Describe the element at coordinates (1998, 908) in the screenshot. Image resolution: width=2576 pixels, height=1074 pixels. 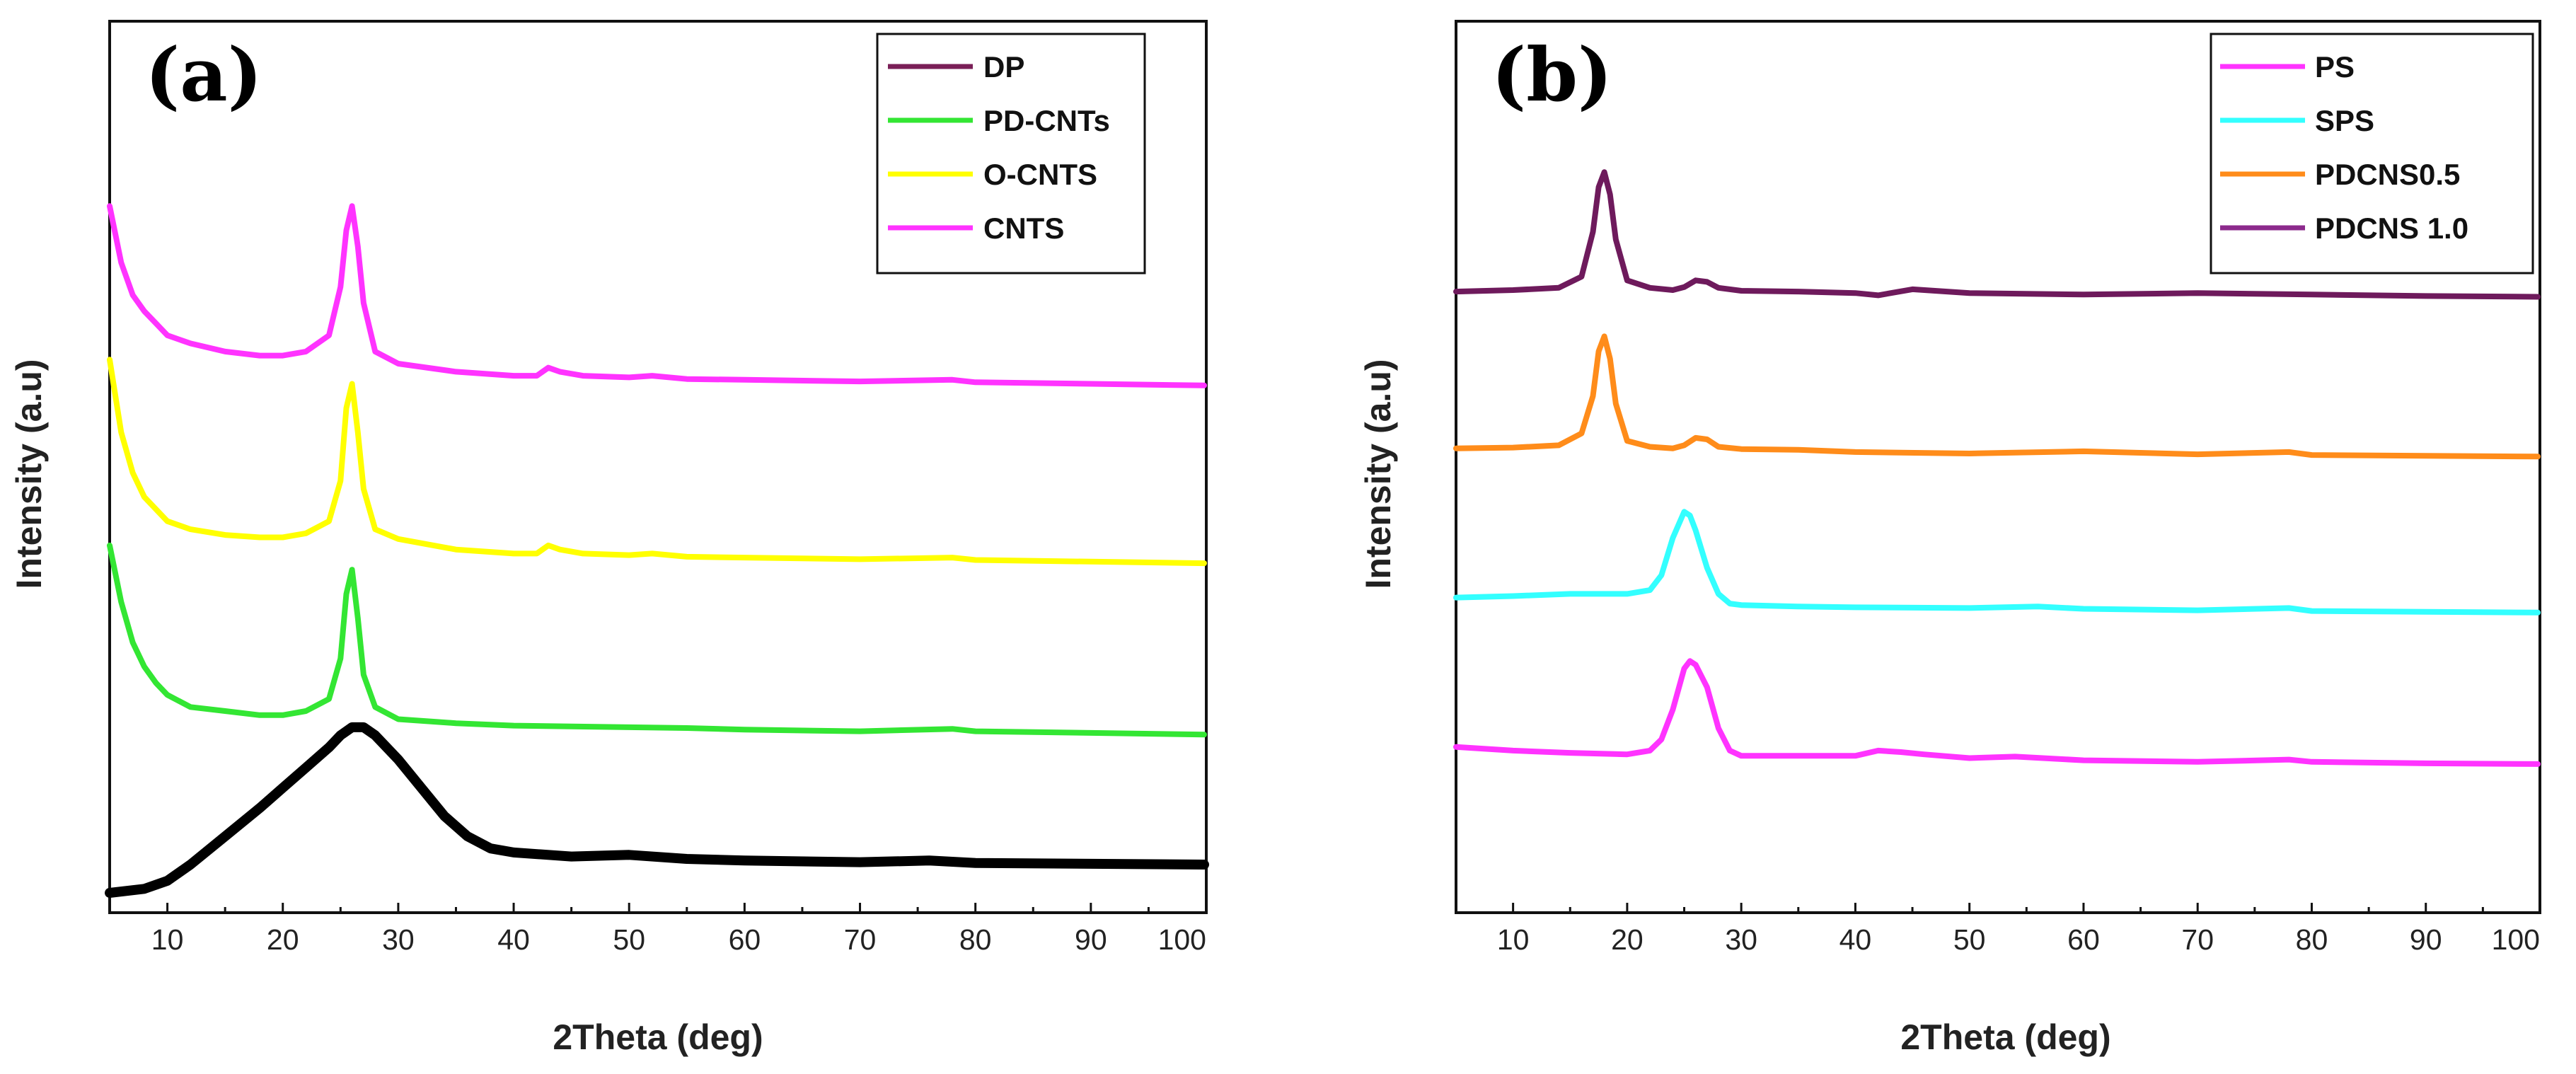
I see `panel-b-x-ticks` at that location.